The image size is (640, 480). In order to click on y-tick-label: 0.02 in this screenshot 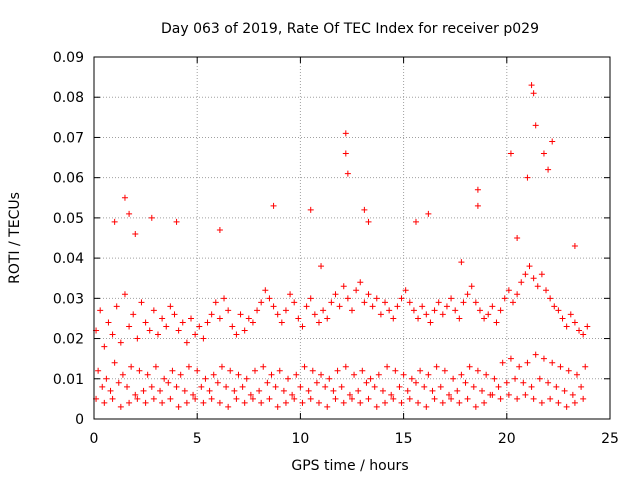, I will do `click(68, 340)`.